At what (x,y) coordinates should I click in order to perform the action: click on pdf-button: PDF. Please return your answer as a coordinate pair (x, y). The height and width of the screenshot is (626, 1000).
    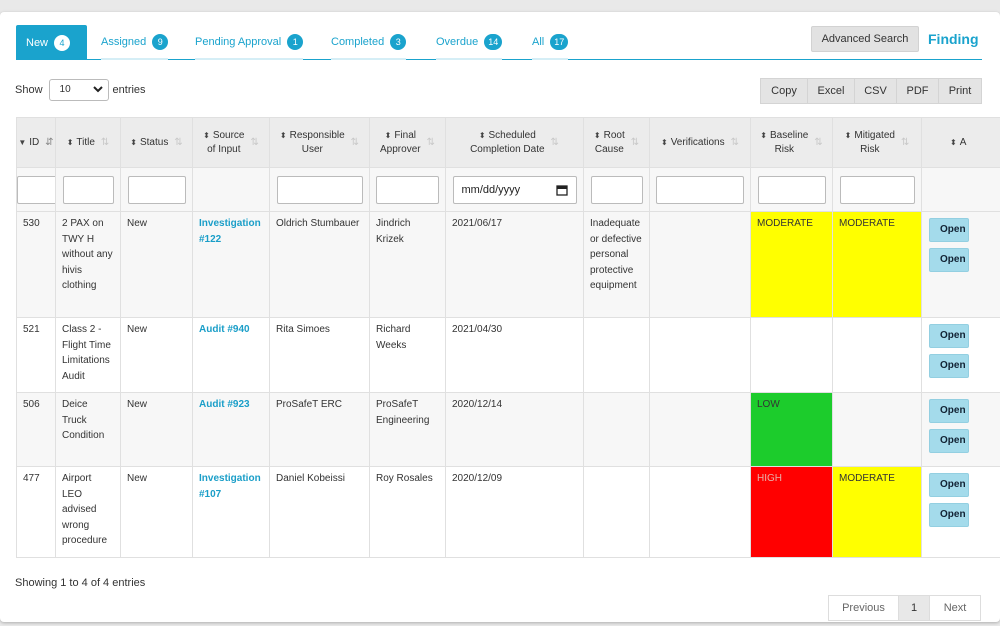
    Looking at the image, I should click on (917, 91).